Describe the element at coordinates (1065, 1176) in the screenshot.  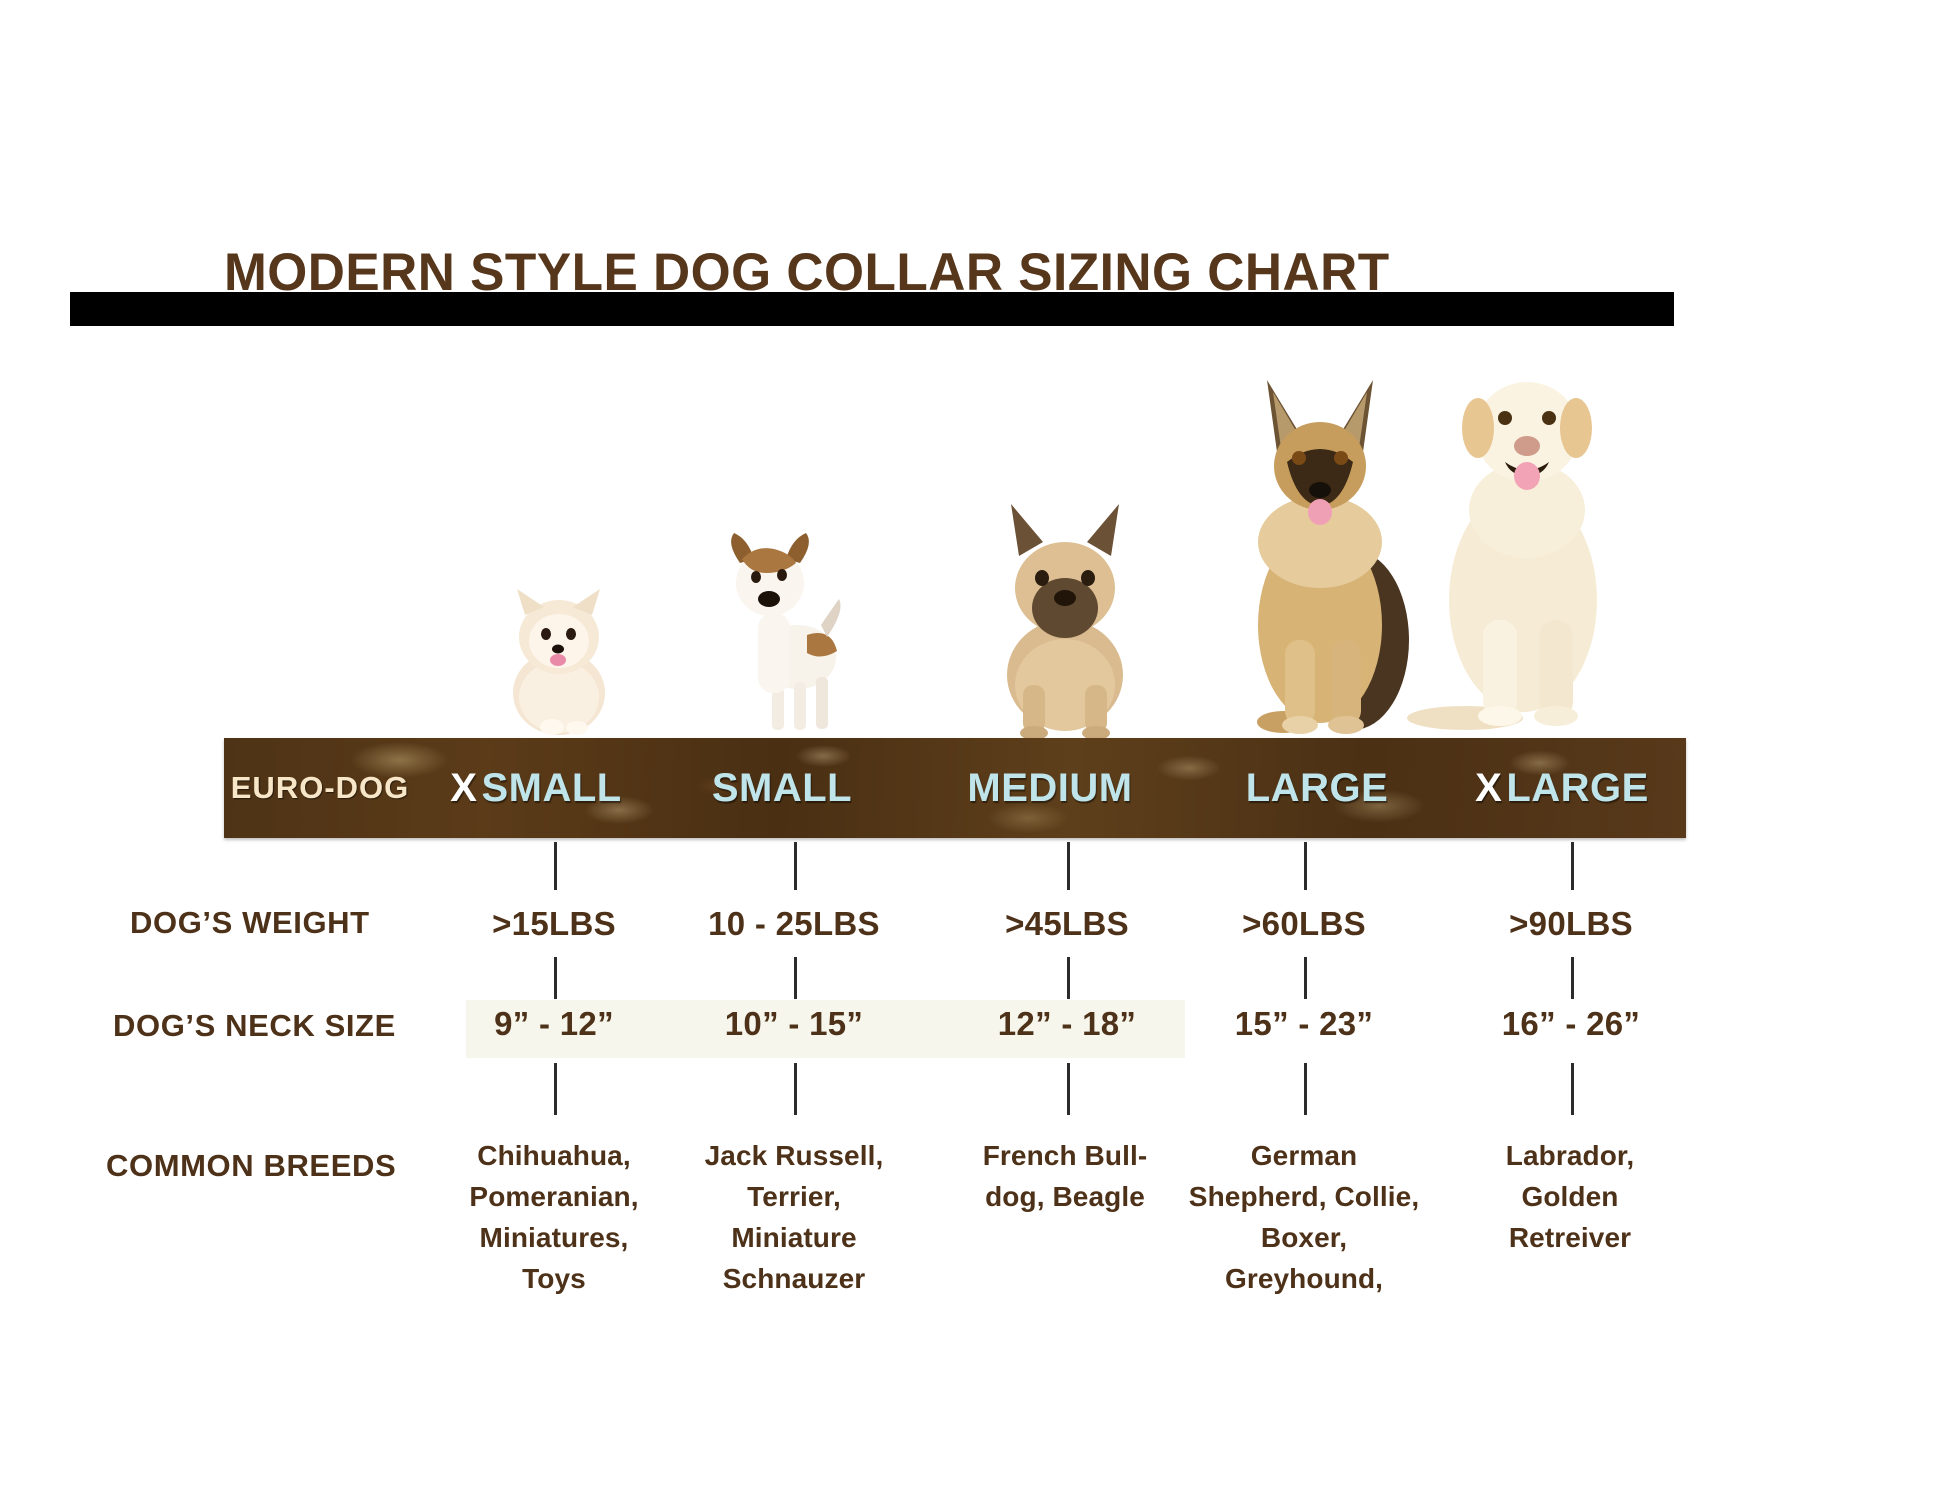
I see `cell-breeds-medium: French Bull-dog, Beagle` at that location.